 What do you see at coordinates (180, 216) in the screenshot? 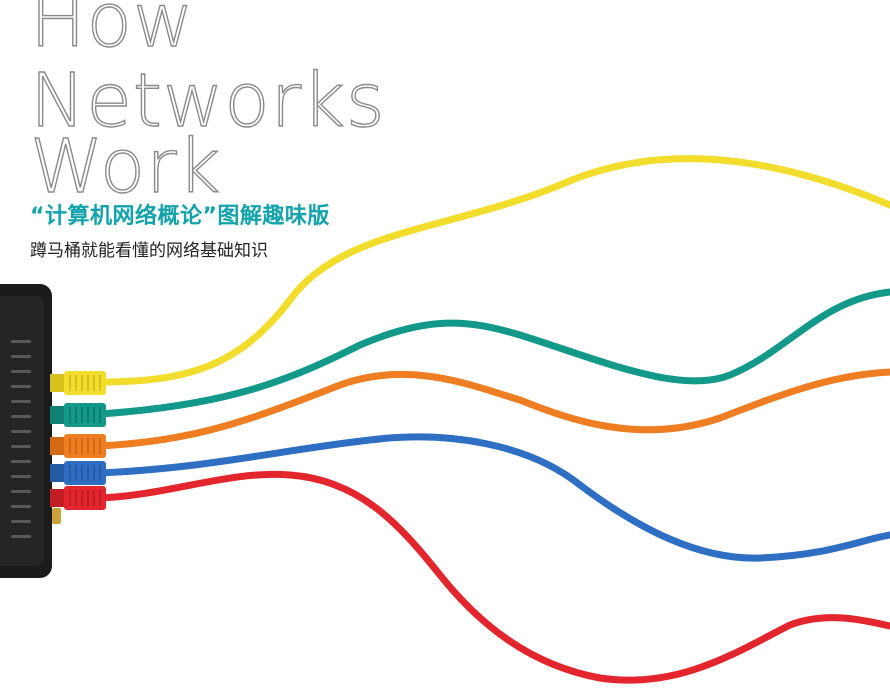
I see `cover-subtitle: “计算机网络概论”图解趣味版` at bounding box center [180, 216].